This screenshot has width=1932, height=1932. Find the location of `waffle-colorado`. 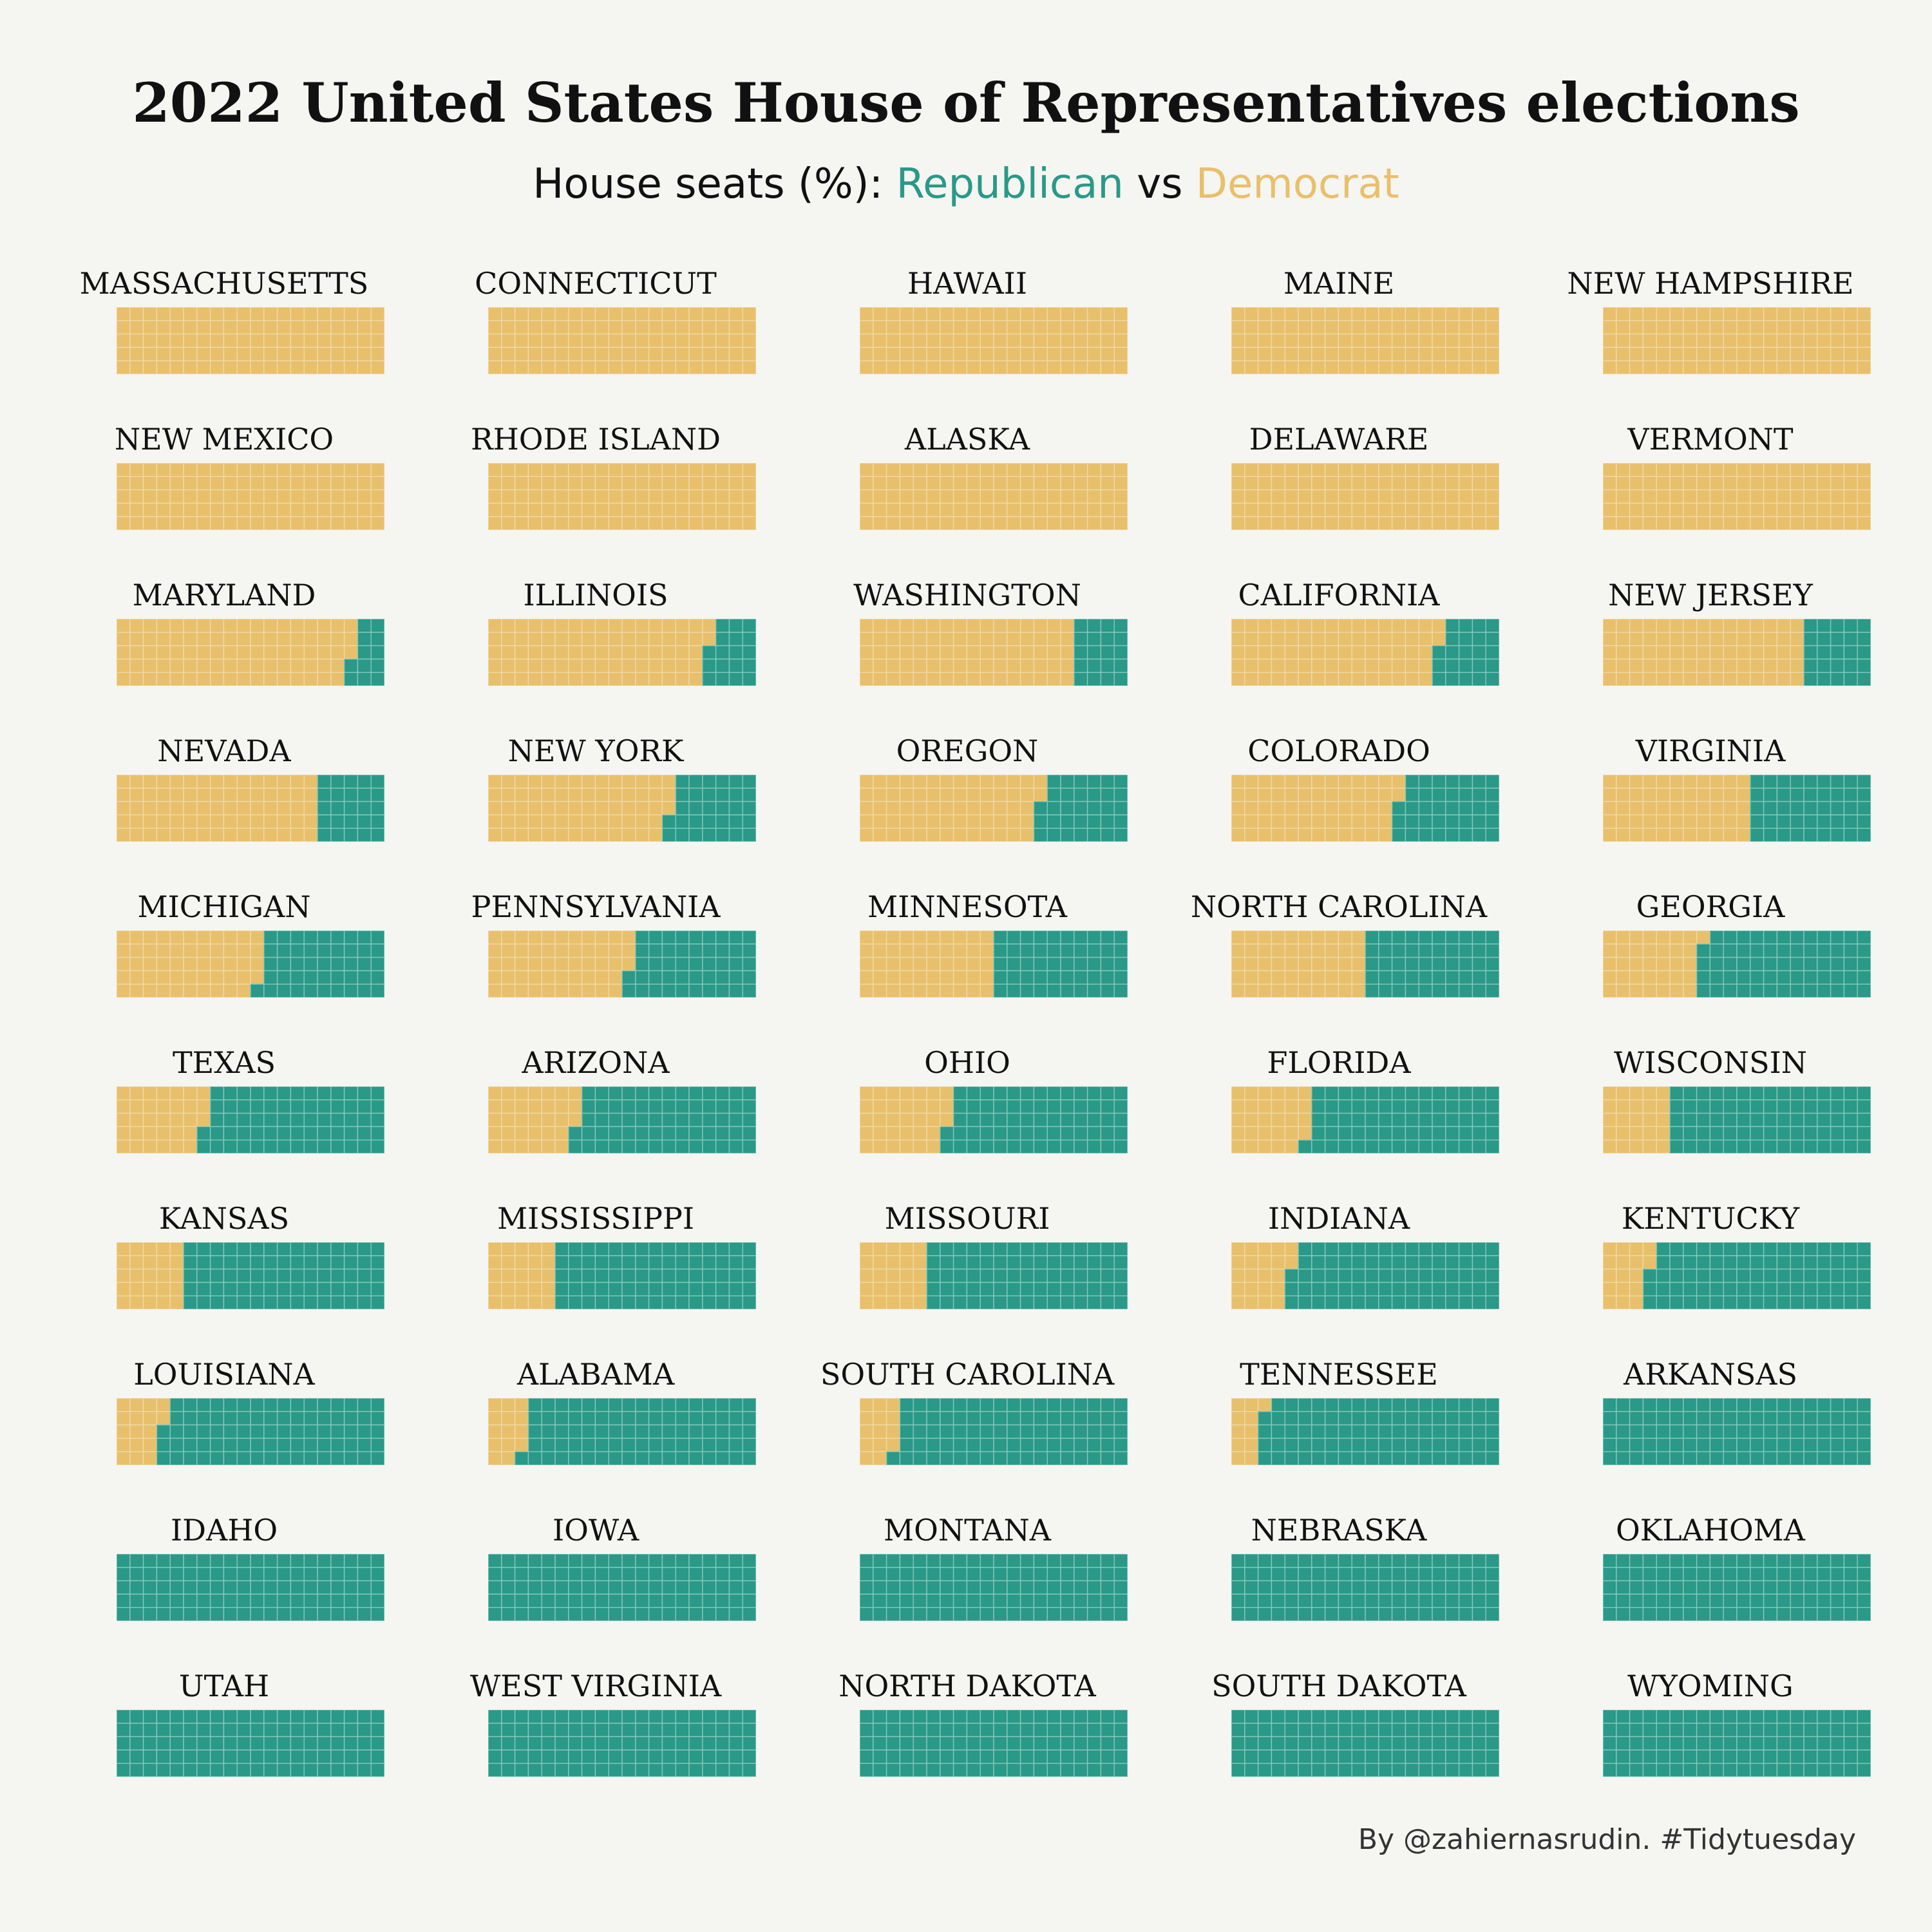

waffle-colorado is located at coordinates (1365, 809).